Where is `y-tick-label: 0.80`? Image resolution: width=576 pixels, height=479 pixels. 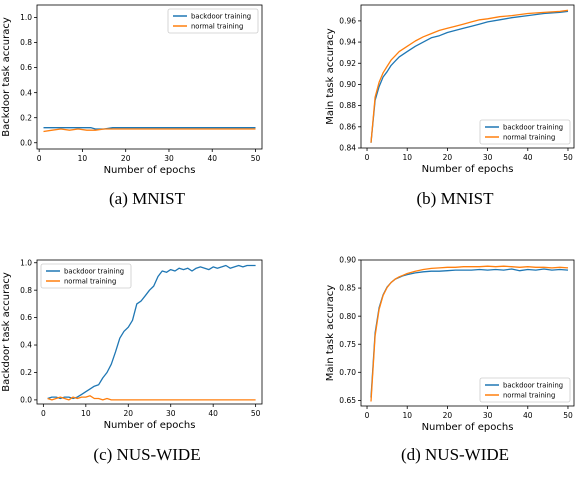 y-tick-label: 0.80 is located at coordinates (347, 316).